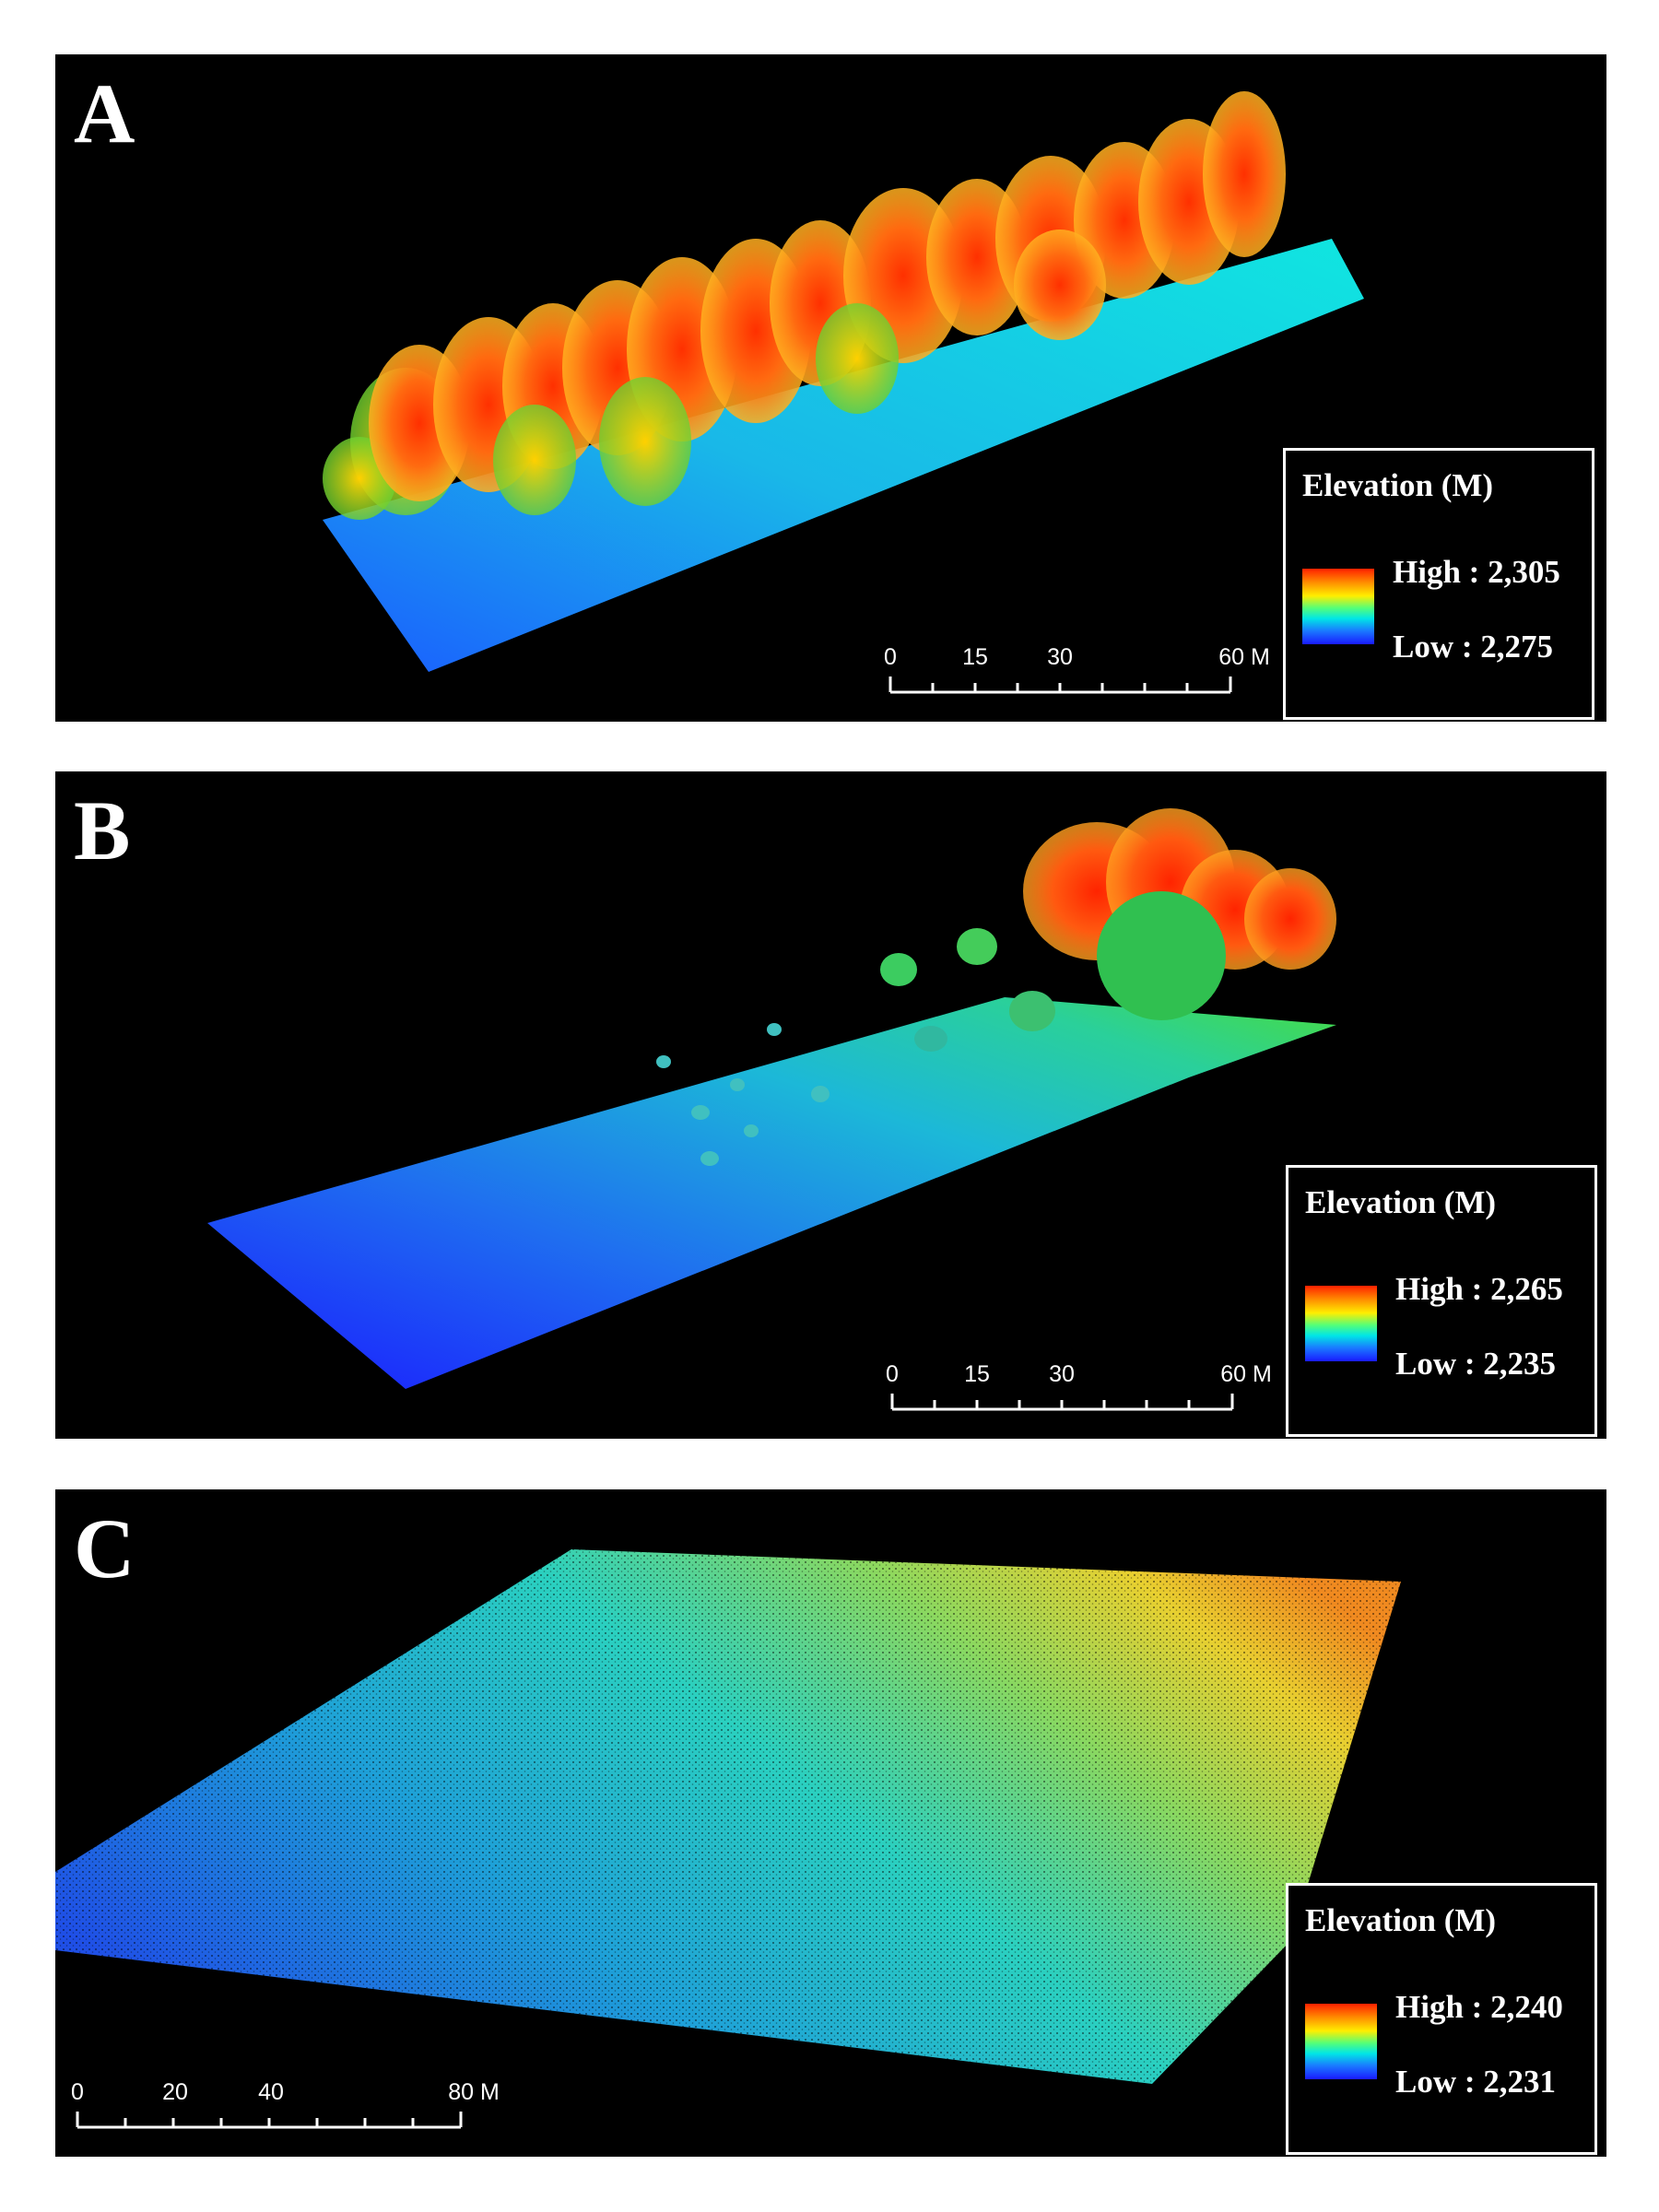 The height and width of the screenshot is (2212, 1659). Describe the element at coordinates (1479, 2007) in the screenshot. I see `legend-high-label: High : 2,240` at that location.